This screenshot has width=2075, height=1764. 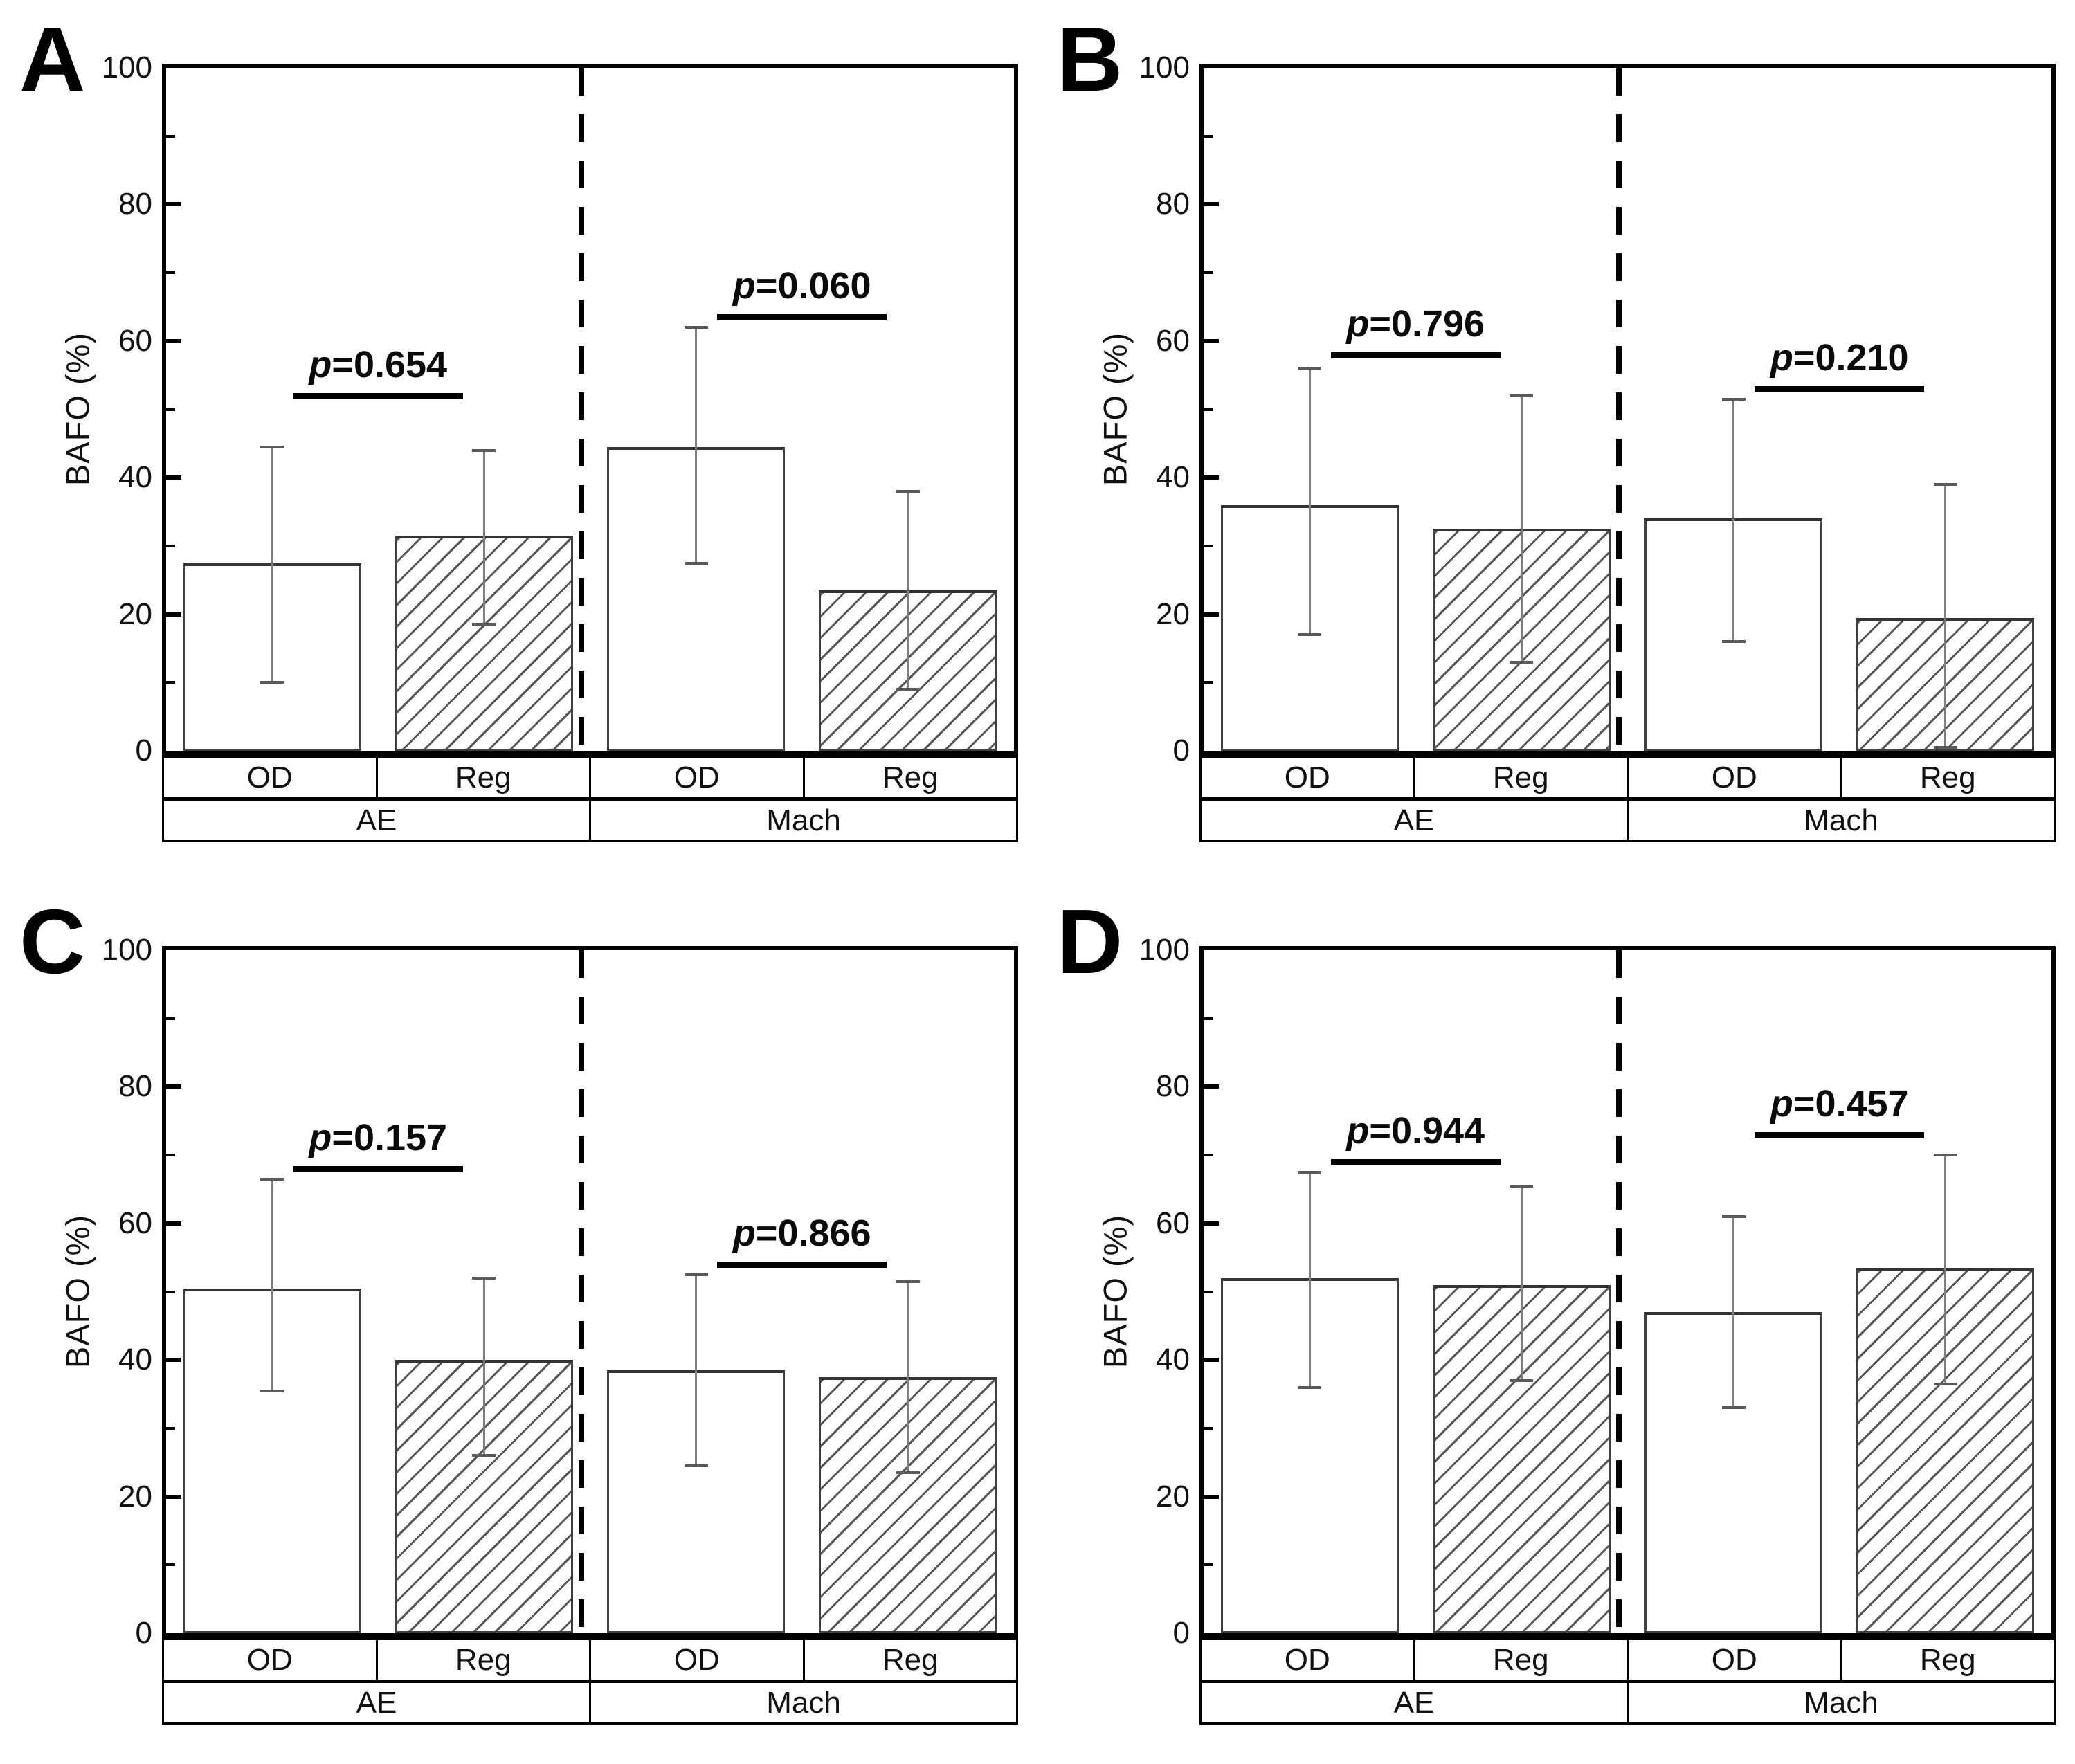 What do you see at coordinates (135, 1086) in the screenshot?
I see `y-tick-label-80: 80` at bounding box center [135, 1086].